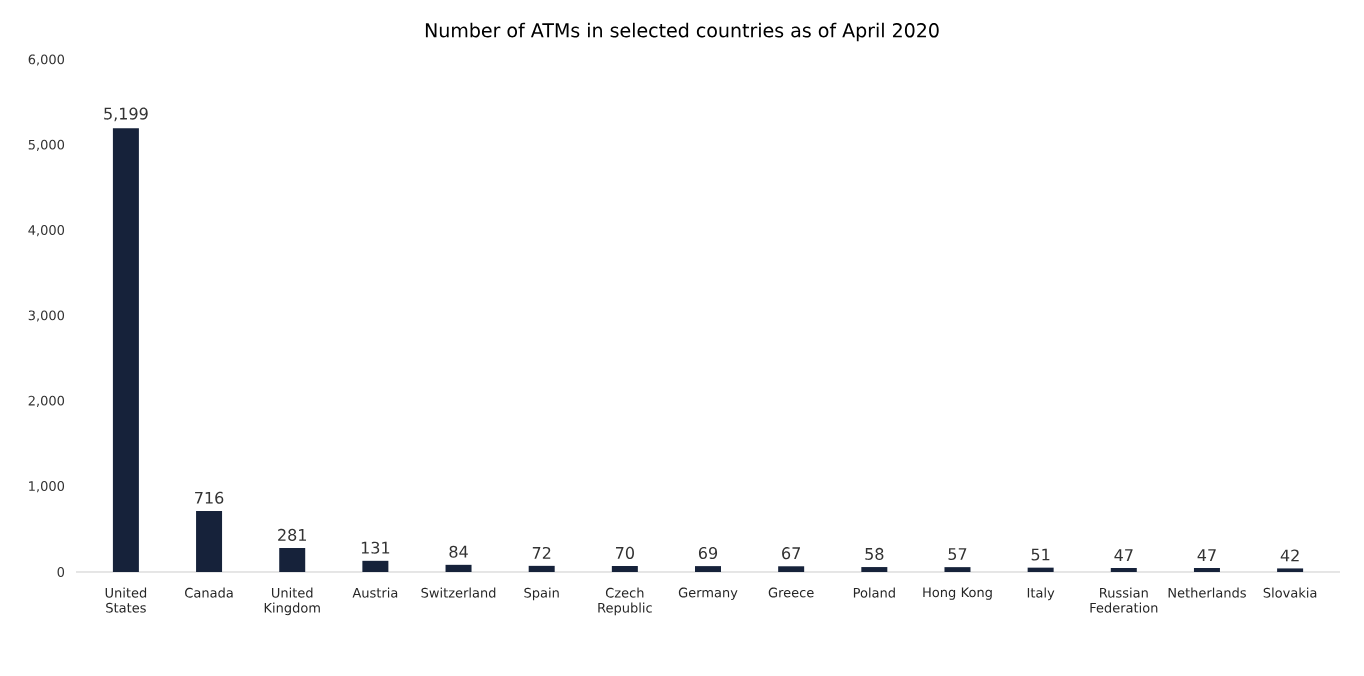 The width and height of the screenshot is (1364, 676). What do you see at coordinates (209, 497) in the screenshot?
I see `data-label: 716` at bounding box center [209, 497].